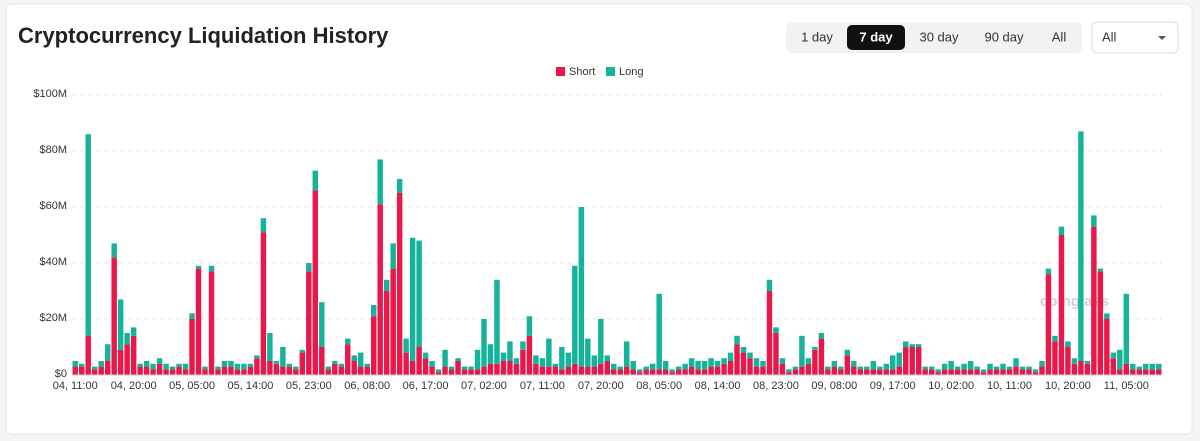  I want to click on range-button: 90 day, so click(1004, 36).